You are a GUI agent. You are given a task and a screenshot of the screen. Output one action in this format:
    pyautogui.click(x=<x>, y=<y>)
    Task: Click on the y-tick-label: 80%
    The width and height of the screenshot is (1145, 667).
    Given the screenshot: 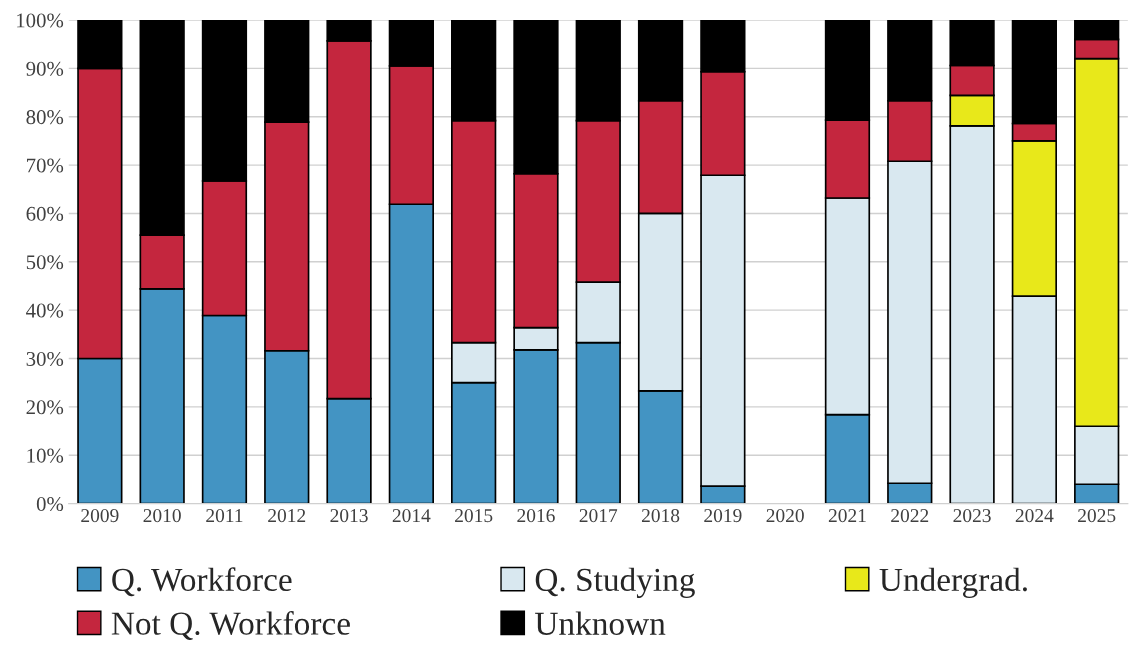 What is the action you would take?
    pyautogui.click(x=45, y=117)
    